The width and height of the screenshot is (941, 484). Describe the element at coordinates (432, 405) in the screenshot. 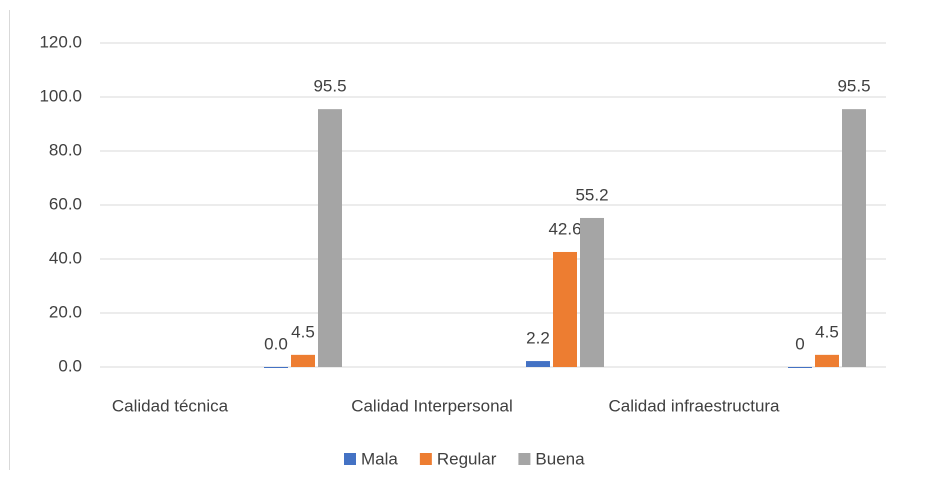

I see `x-tick-label: Calidad Interpersonal` at that location.